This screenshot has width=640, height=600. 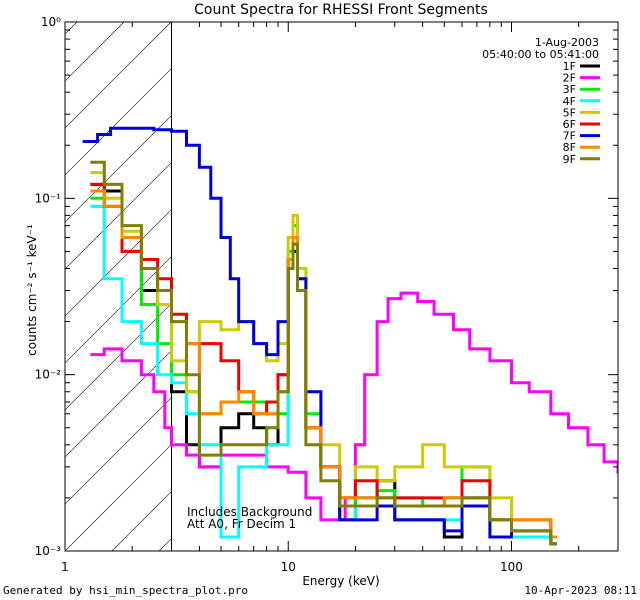 I want to click on legend-label-4F: 4F, so click(x=569, y=101).